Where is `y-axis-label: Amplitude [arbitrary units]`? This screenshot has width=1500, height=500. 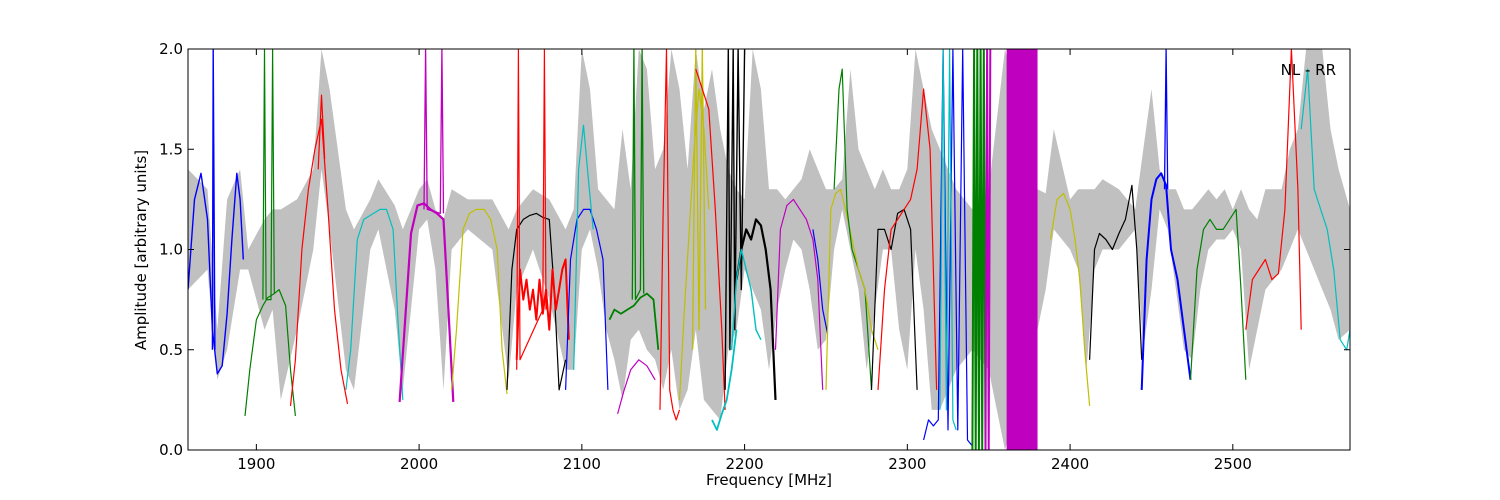
y-axis-label: Amplitude [arbitrary units] is located at coordinates (141, 250).